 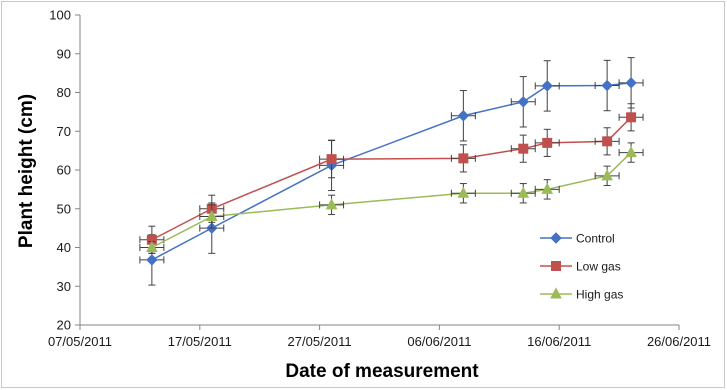 I want to click on y-tick-label: 20, so click(x=64, y=325).